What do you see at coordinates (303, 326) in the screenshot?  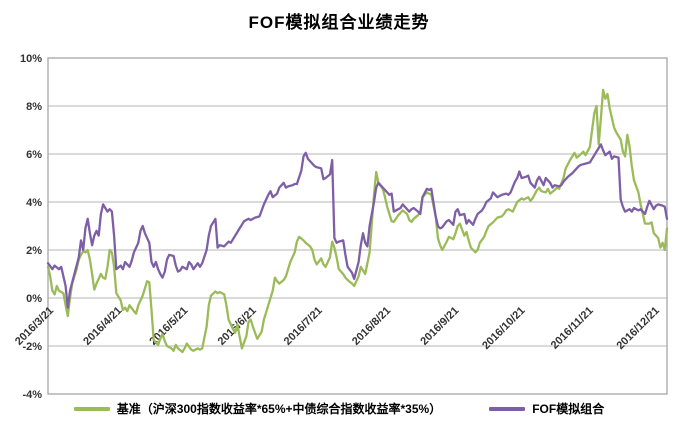 I see `x-tick-label: 2016/7/21` at bounding box center [303, 326].